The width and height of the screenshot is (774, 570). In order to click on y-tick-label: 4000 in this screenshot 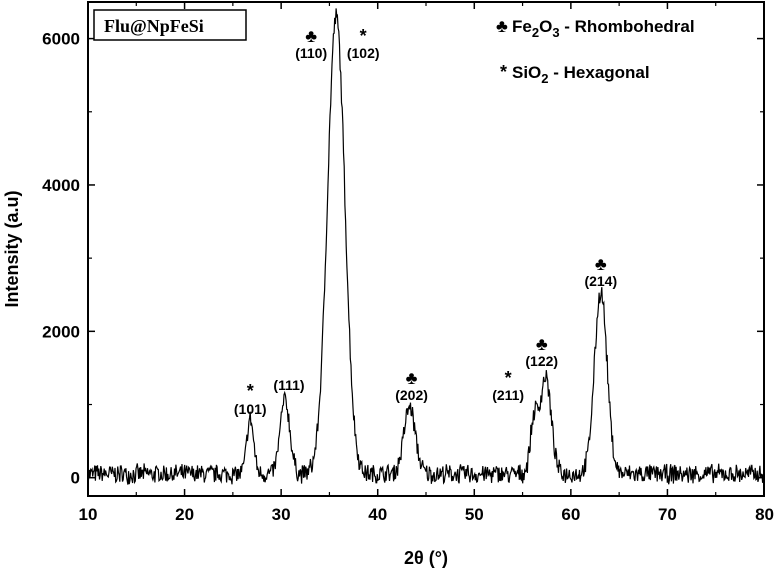, I will do `click(61, 185)`.